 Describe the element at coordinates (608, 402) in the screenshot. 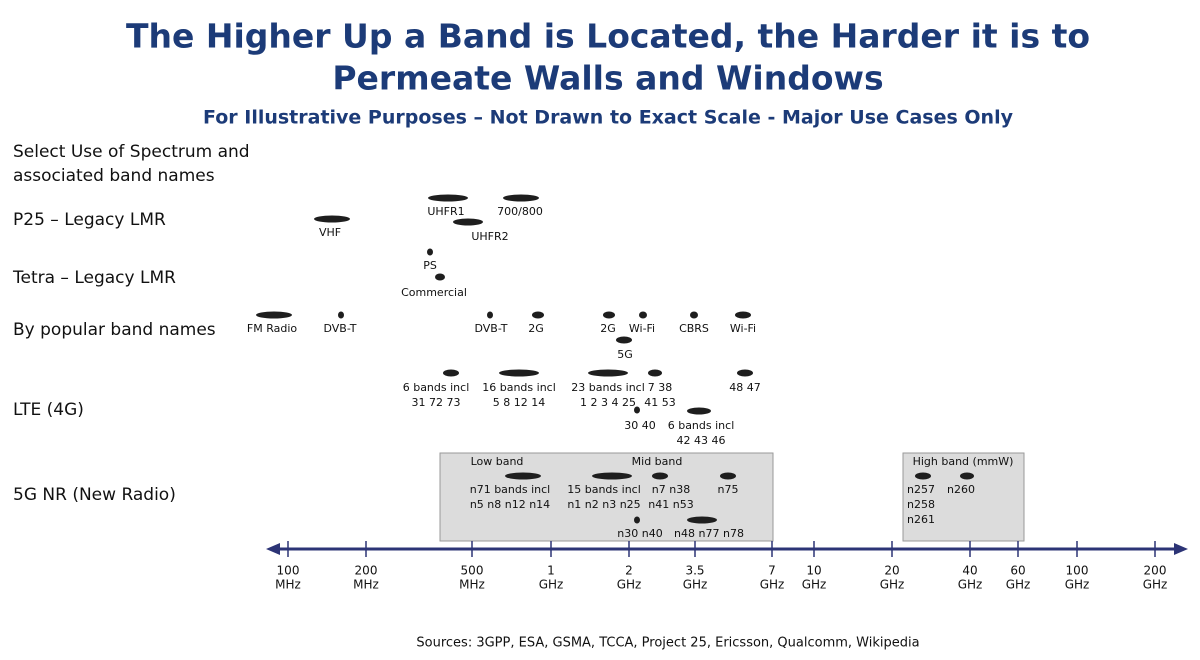

I see `band-label: 1 2 3 4 25` at that location.